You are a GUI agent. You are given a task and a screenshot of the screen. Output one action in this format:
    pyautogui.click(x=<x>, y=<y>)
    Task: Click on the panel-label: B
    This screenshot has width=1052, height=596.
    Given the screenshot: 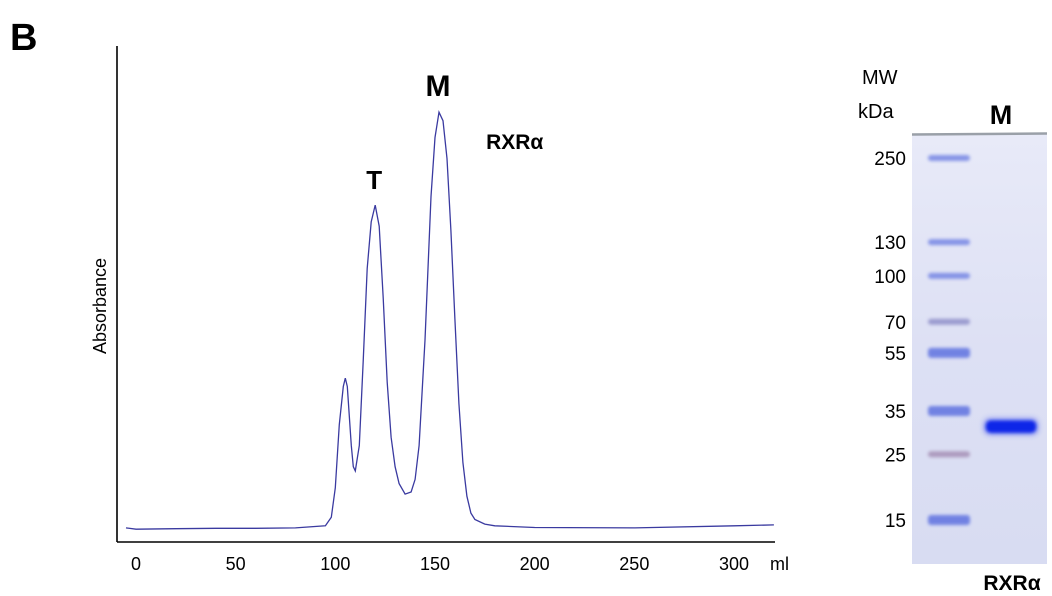 What is the action you would take?
    pyautogui.click(x=23, y=38)
    